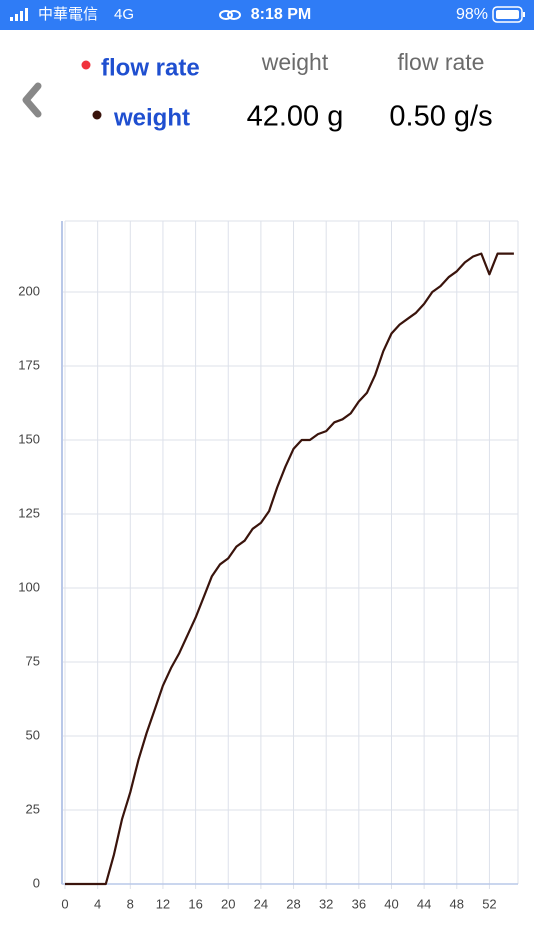 This screenshot has height=950, width=534. What do you see at coordinates (326, 903) in the screenshot?
I see `x-tick-label: 32` at bounding box center [326, 903].